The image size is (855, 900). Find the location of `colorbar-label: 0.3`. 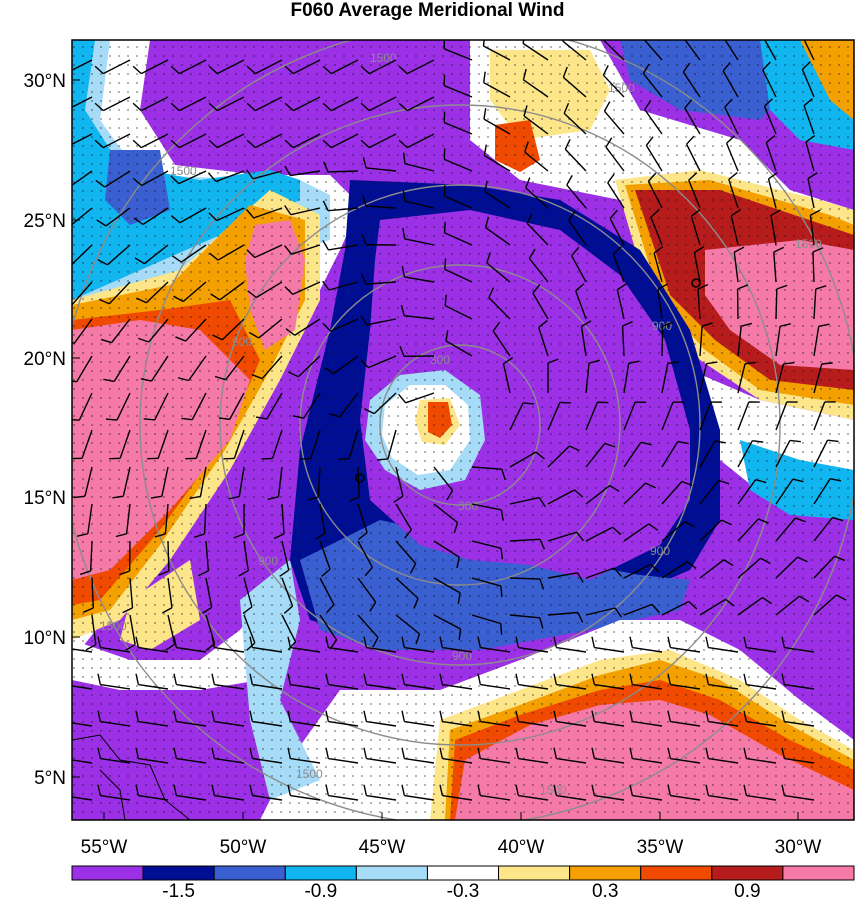

colorbar-label: 0.3 is located at coordinates (605, 890).